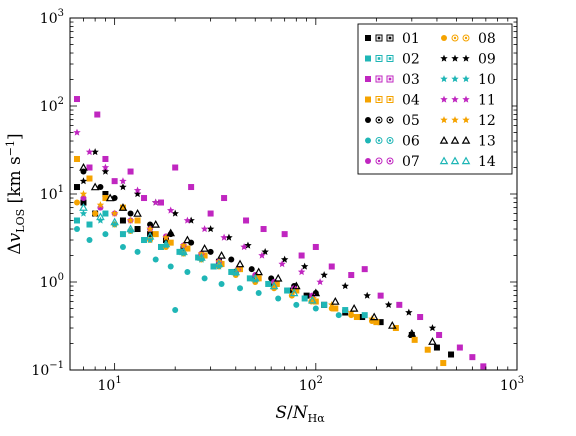  I want to click on legend-item-03: 03, so click(392, 80).